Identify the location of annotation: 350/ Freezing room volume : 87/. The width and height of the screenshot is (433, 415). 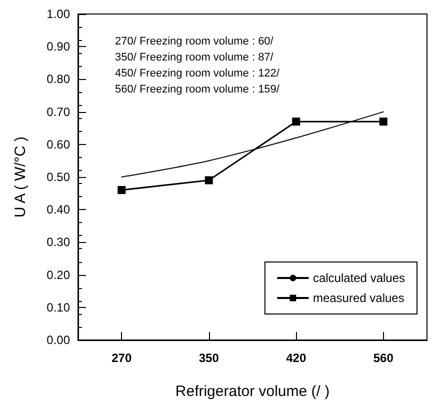
(194, 58).